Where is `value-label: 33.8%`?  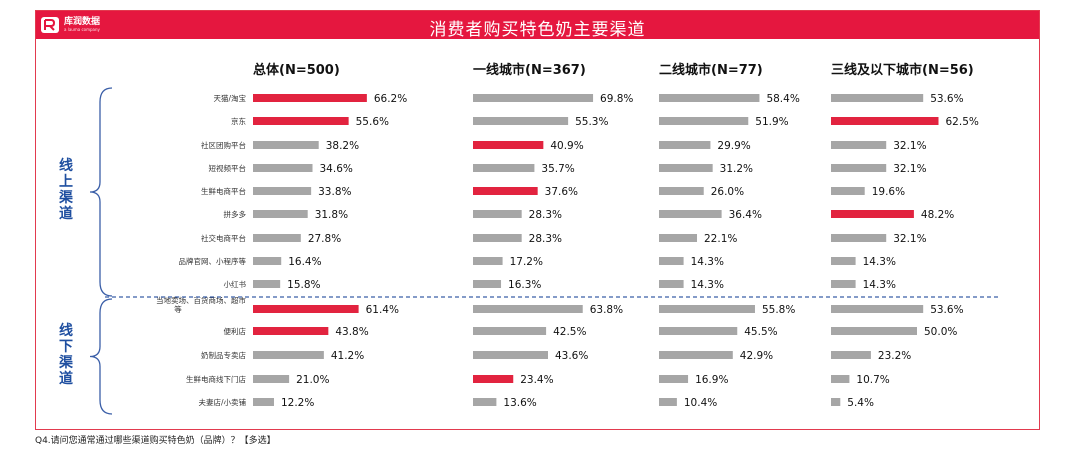 value-label: 33.8% is located at coordinates (334, 192).